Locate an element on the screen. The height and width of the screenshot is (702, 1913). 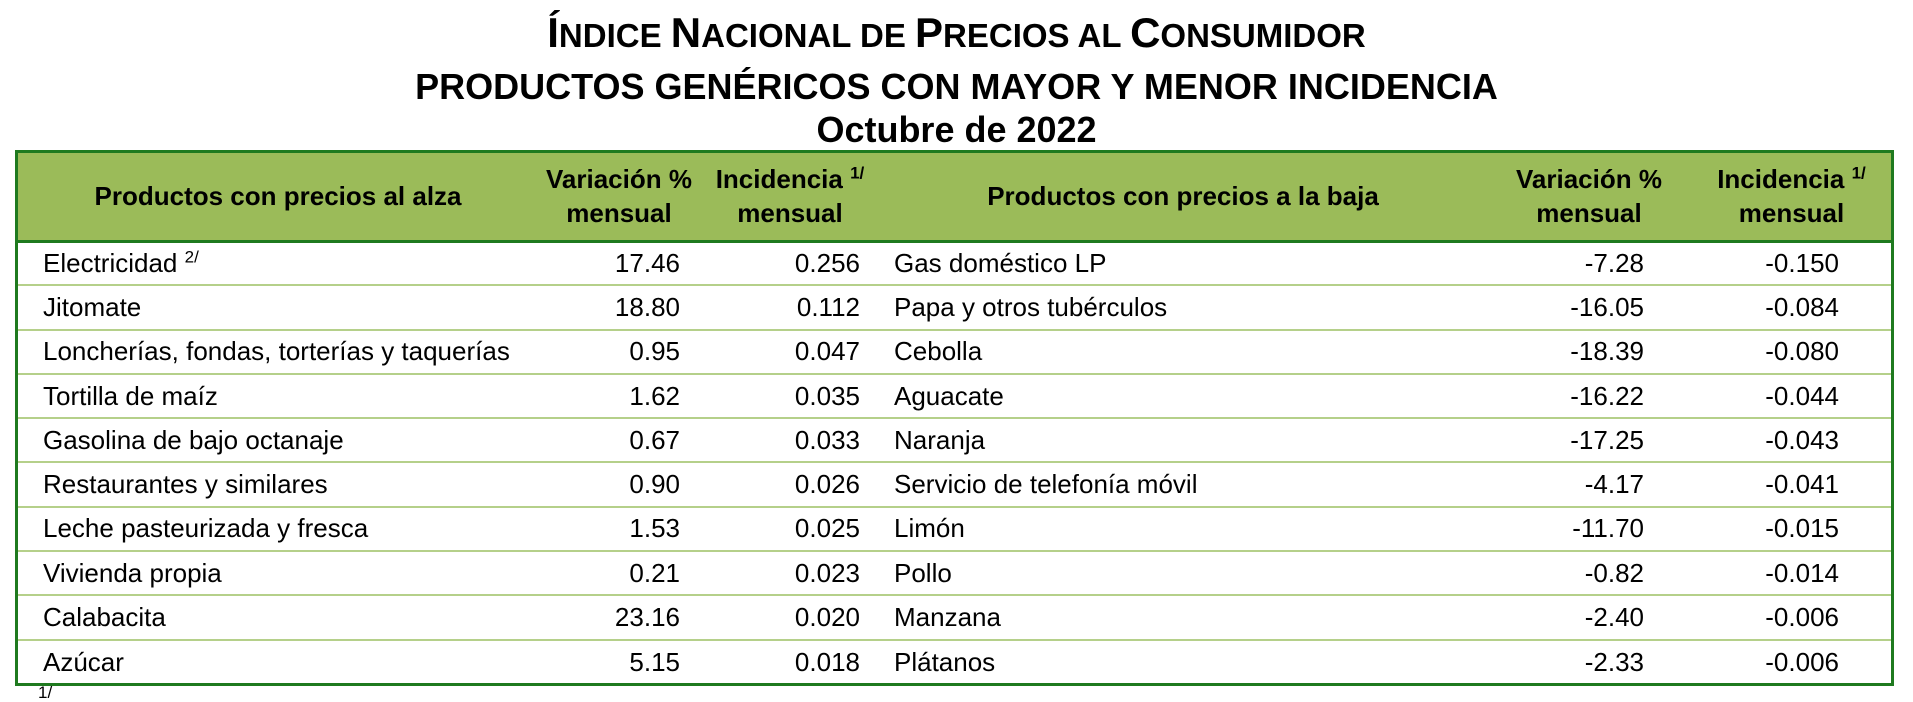
down-product-name: Manzana is located at coordinates (1183, 618).